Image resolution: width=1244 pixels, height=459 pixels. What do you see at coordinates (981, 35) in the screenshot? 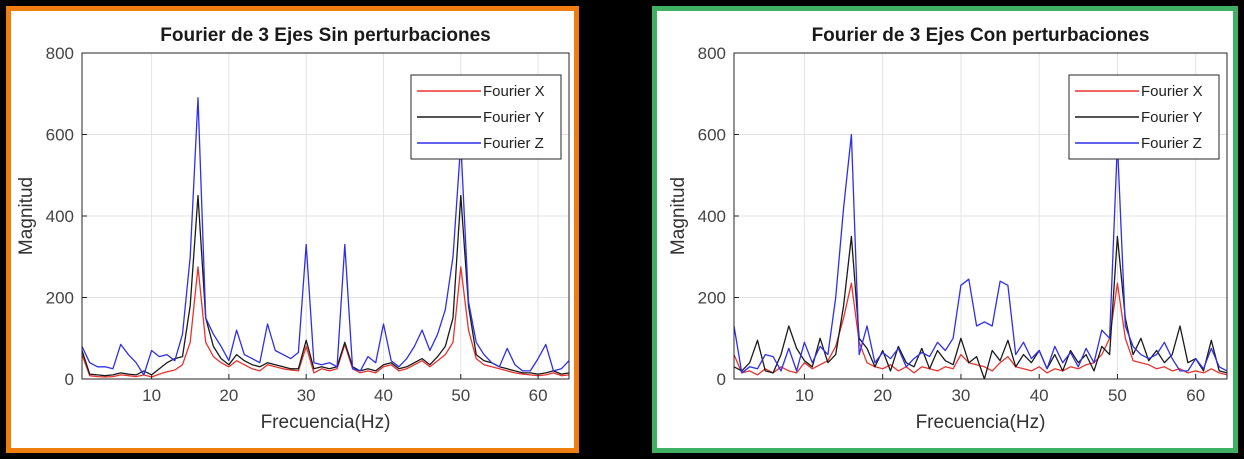
I see `chart-title: Fourier de 3 Ejes Con perturbaciones` at bounding box center [981, 35].